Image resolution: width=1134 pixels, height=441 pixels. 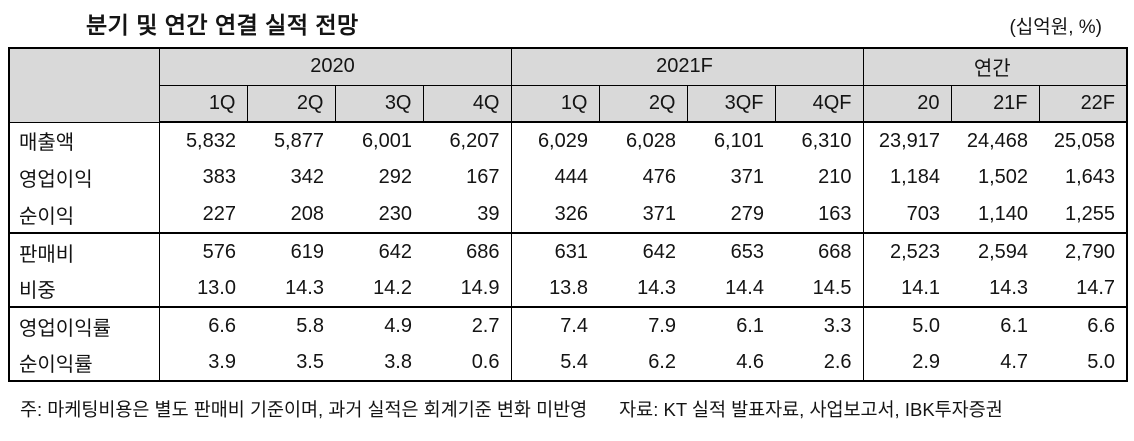 What do you see at coordinates (310, 325) in the screenshot?
I see `data-cell: 5.8` at bounding box center [310, 325].